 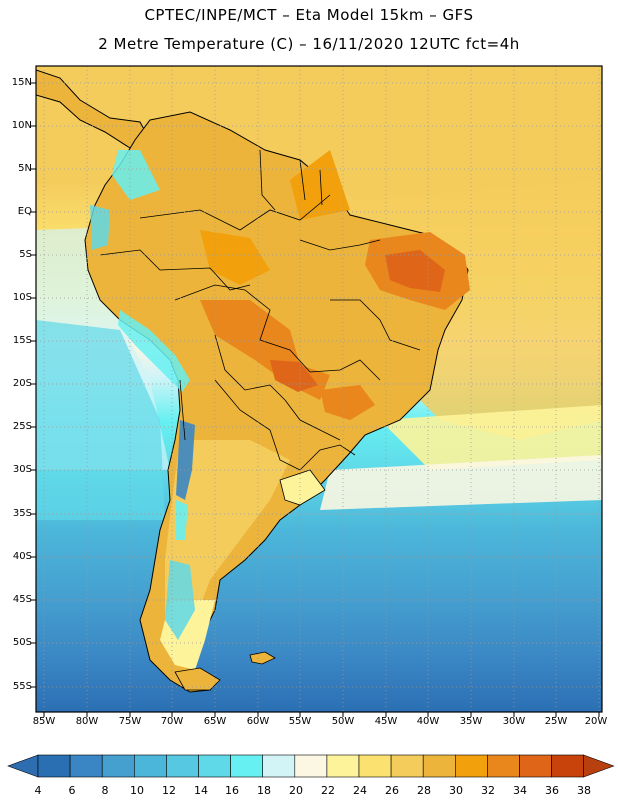 What do you see at coordinates (294, 376) in the screenshot?
I see `pantanal-hot-core` at bounding box center [294, 376].